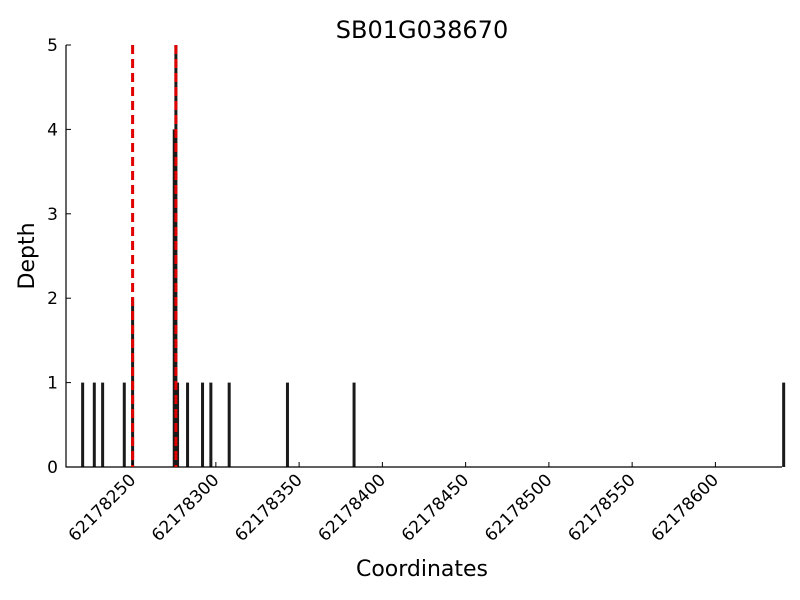 The width and height of the screenshot is (800, 600). Describe the element at coordinates (685, 507) in the screenshot. I see `x-tick-label: 62178600` at that location.